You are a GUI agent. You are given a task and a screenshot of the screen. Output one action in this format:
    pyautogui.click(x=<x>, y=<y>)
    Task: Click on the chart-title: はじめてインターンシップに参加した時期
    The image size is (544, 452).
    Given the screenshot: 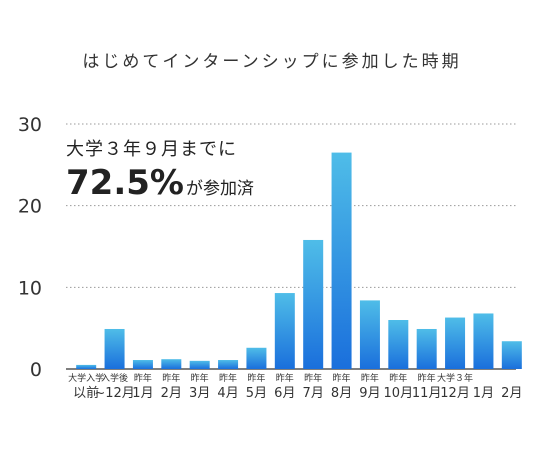 What is the action you would take?
    pyautogui.click(x=272, y=62)
    